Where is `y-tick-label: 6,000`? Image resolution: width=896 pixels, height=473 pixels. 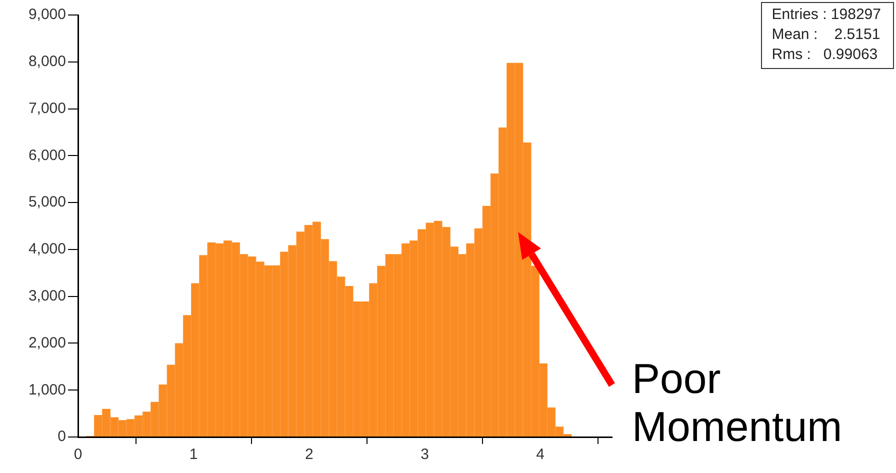 y-tick-label: 6,000 is located at coordinates (47, 155).